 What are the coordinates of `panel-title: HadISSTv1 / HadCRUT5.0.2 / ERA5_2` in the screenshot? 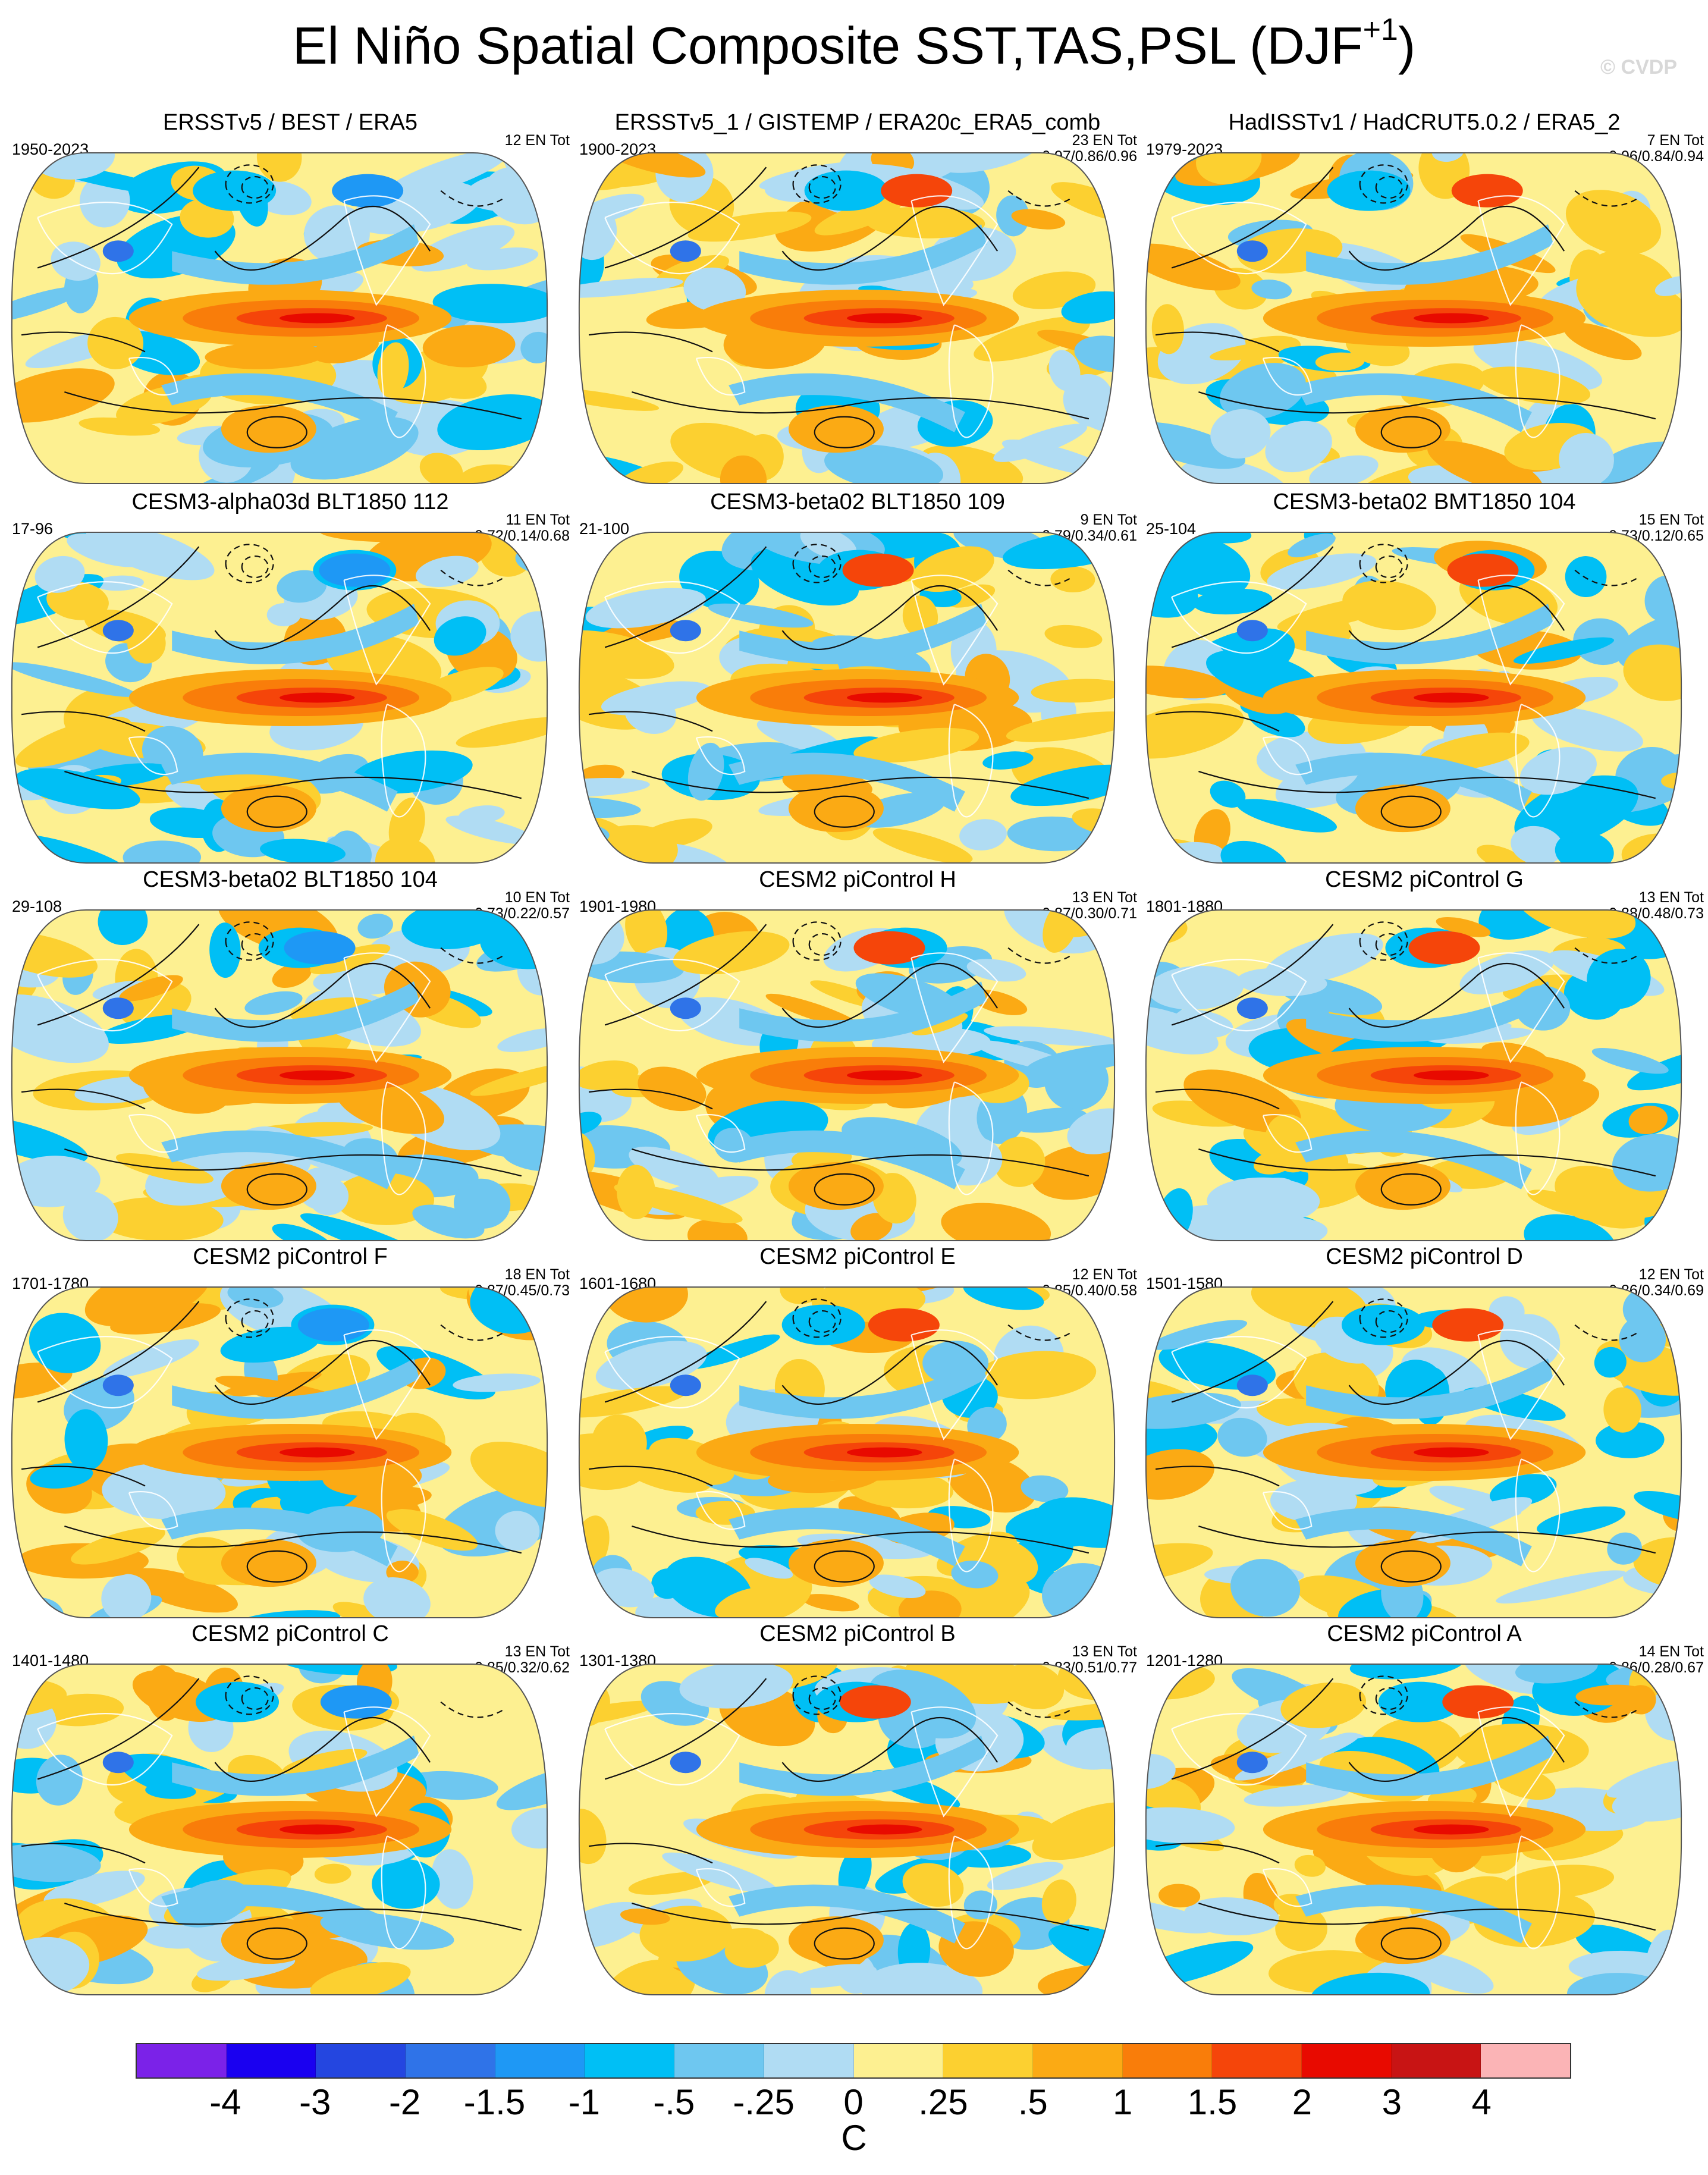 It's located at (1425, 122).